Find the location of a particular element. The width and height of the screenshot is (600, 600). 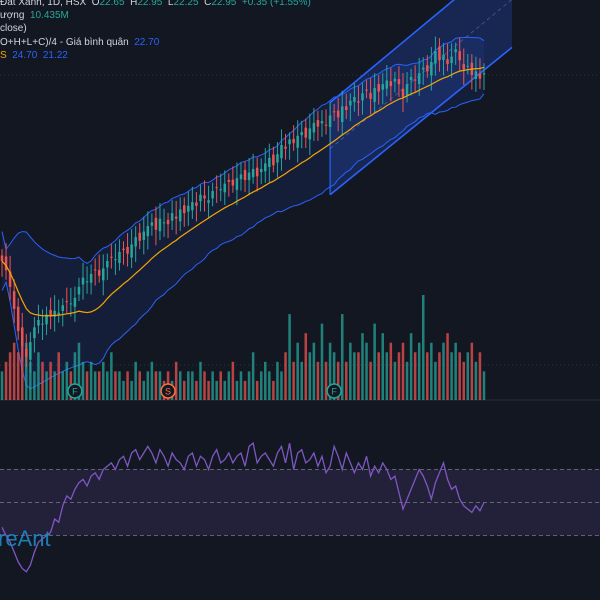

avg-legend: O+H+L+C)/4 - Giá bình quân 22.70 is located at coordinates (79, 43).